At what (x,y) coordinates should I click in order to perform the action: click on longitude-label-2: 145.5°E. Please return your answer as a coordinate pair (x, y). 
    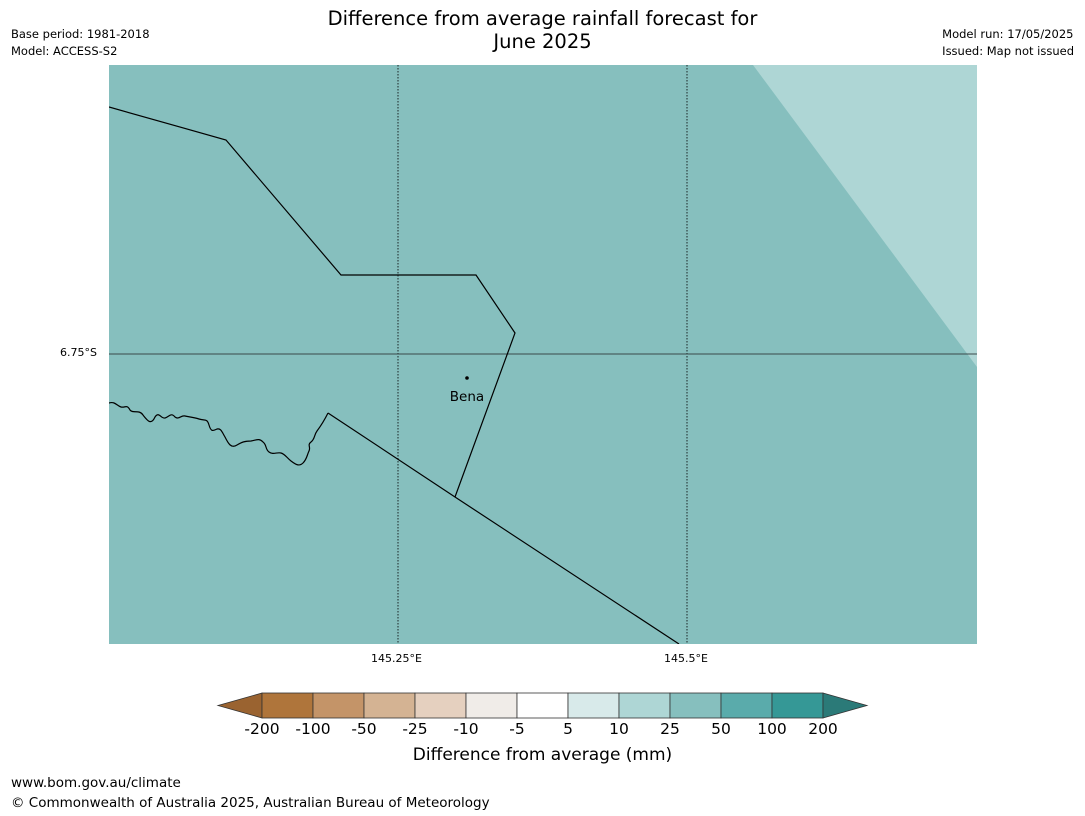
    Looking at the image, I should click on (686, 658).